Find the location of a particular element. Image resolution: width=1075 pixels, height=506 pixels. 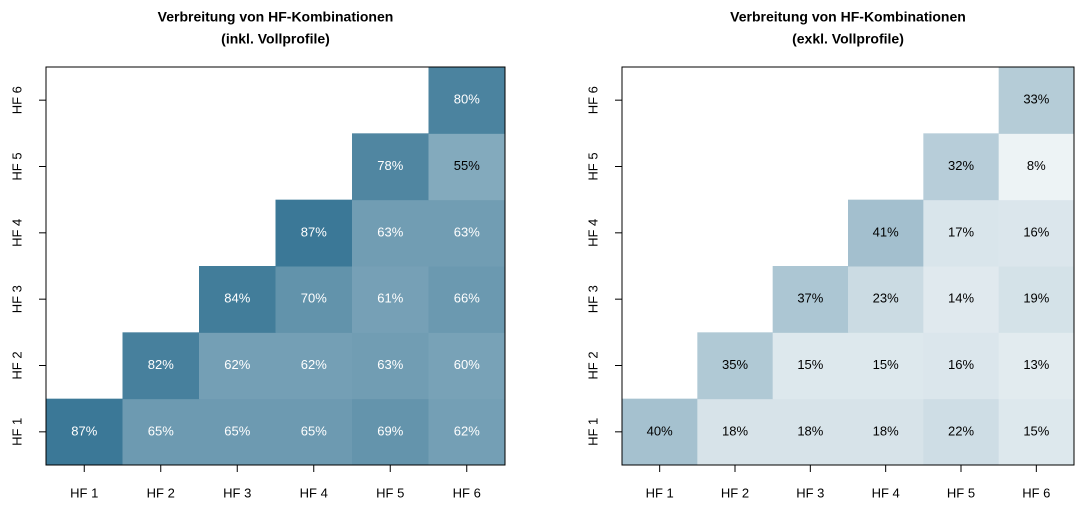

cell-label: 82% is located at coordinates (161, 364).